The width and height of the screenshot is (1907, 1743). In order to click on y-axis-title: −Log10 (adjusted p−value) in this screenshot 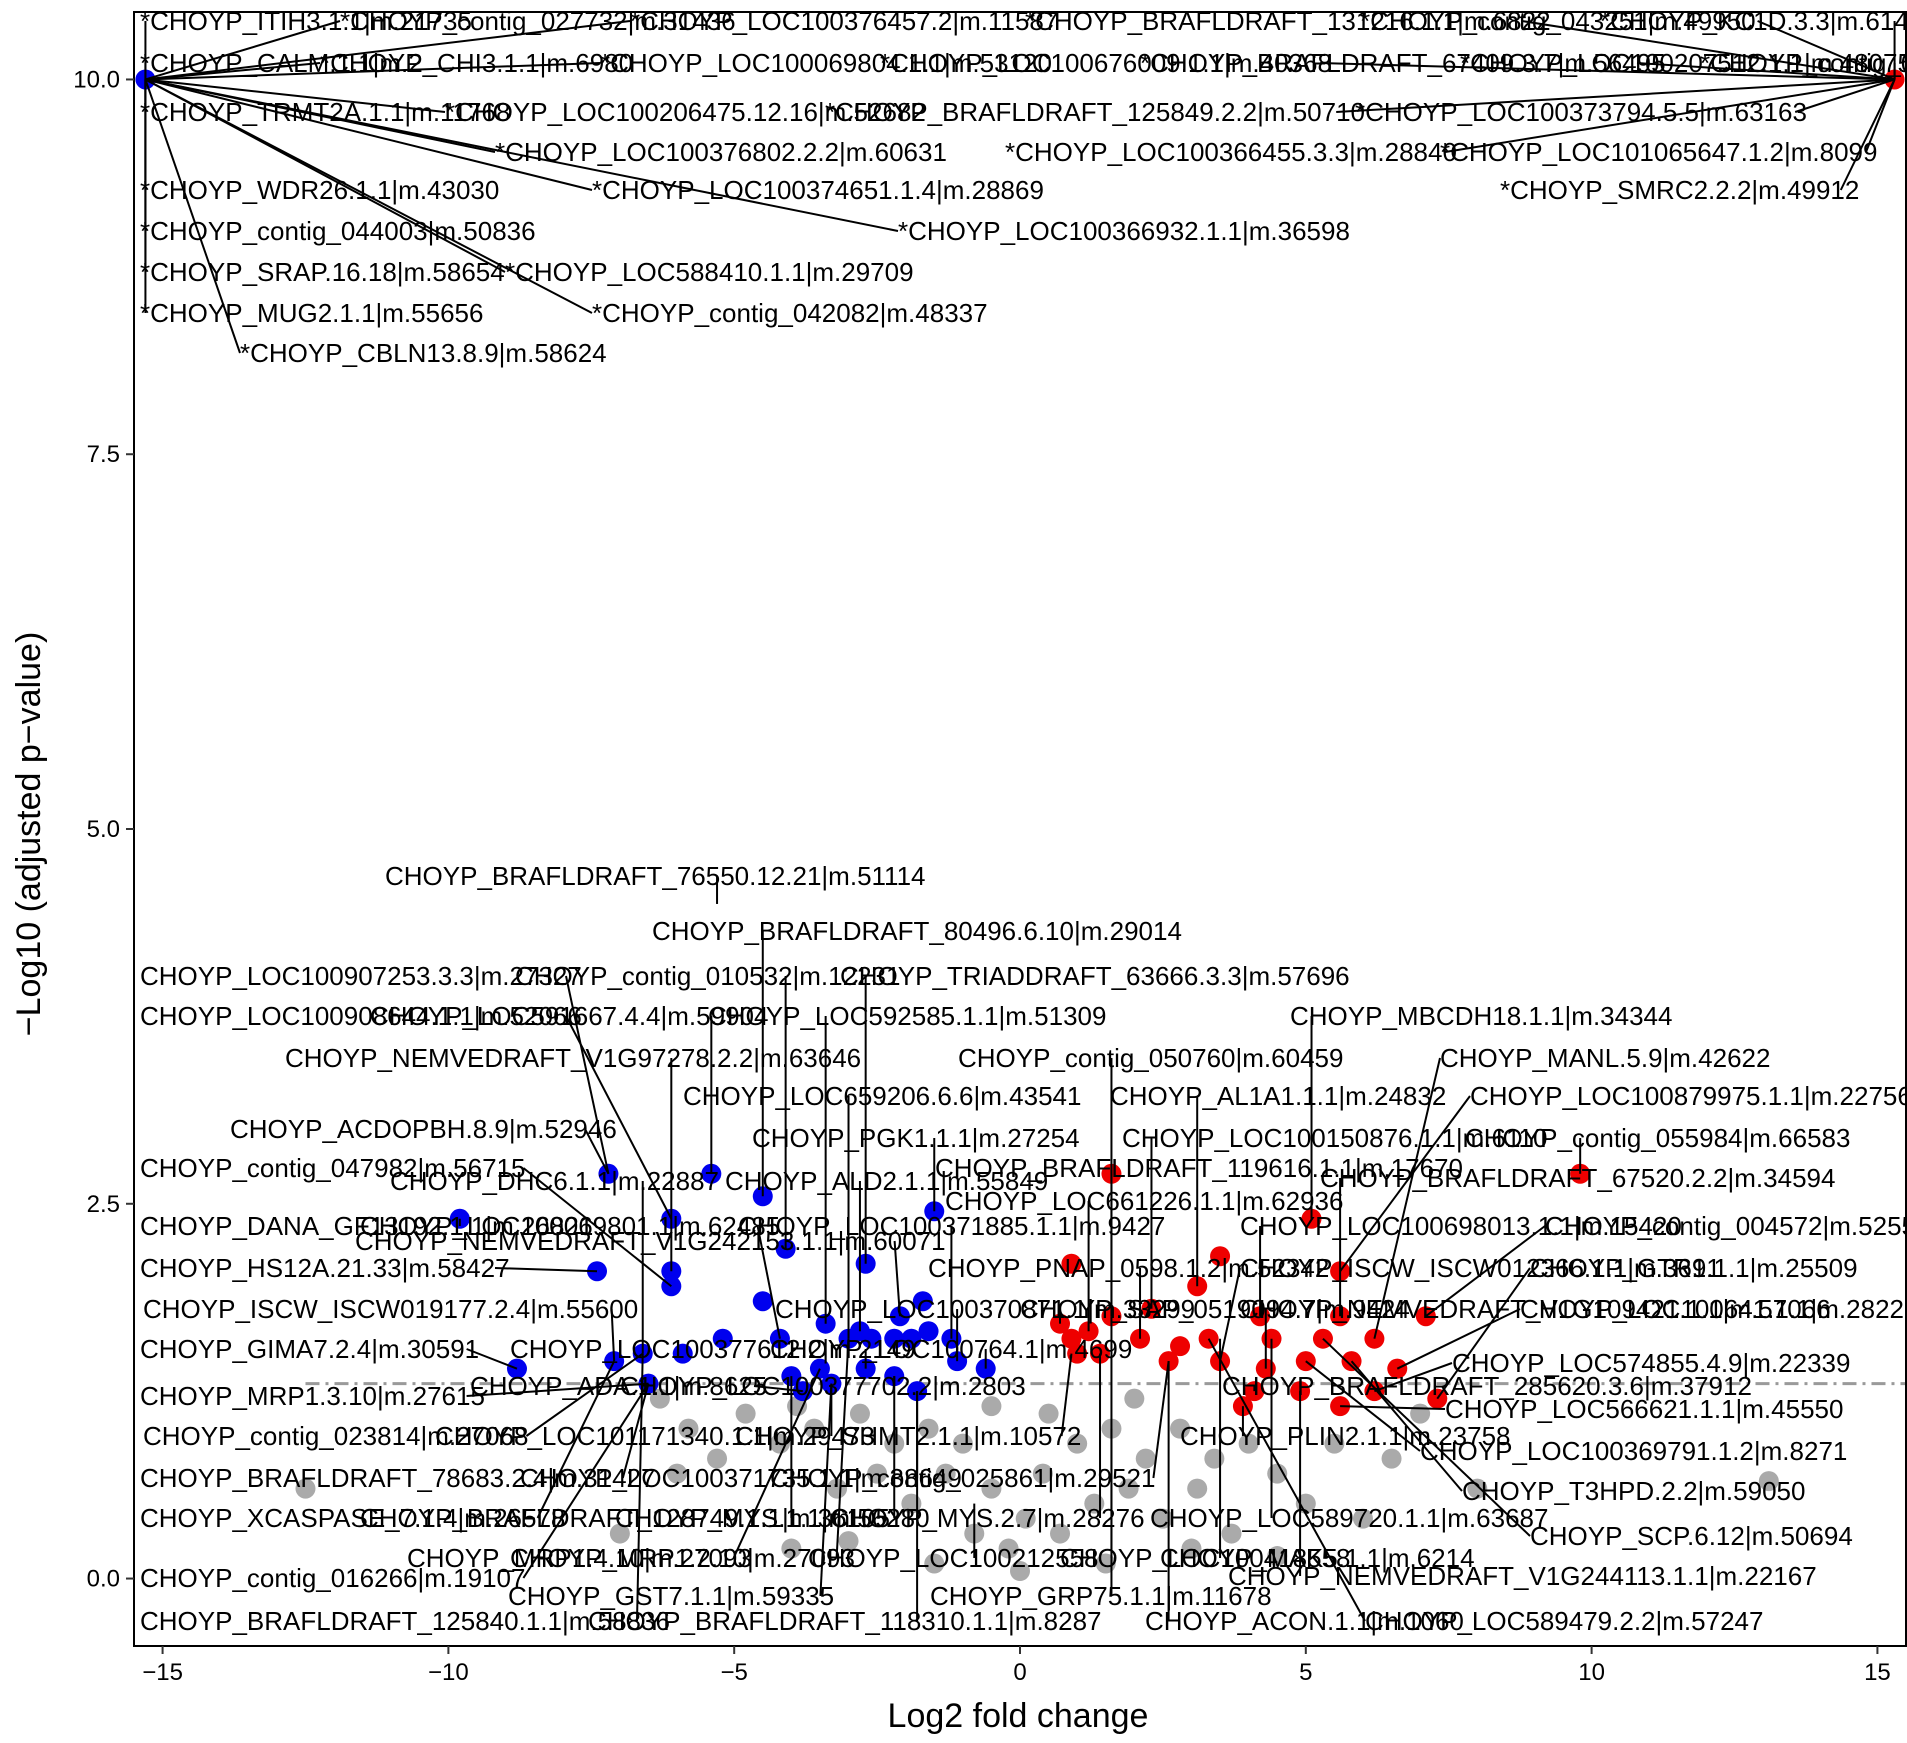, I will do `click(29, 834)`.